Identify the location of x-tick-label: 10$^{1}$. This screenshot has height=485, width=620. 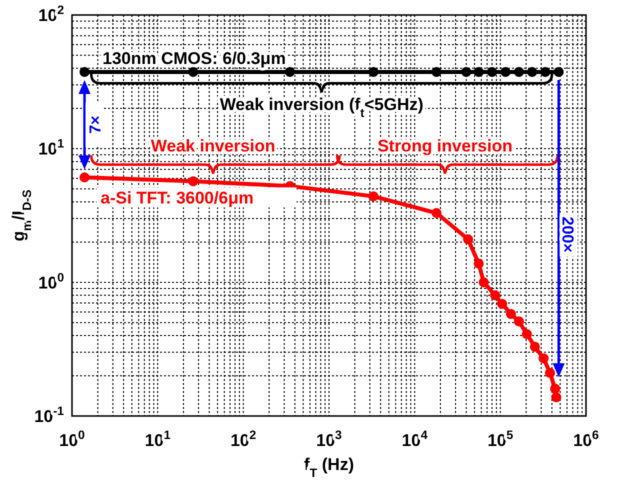
(157, 439).